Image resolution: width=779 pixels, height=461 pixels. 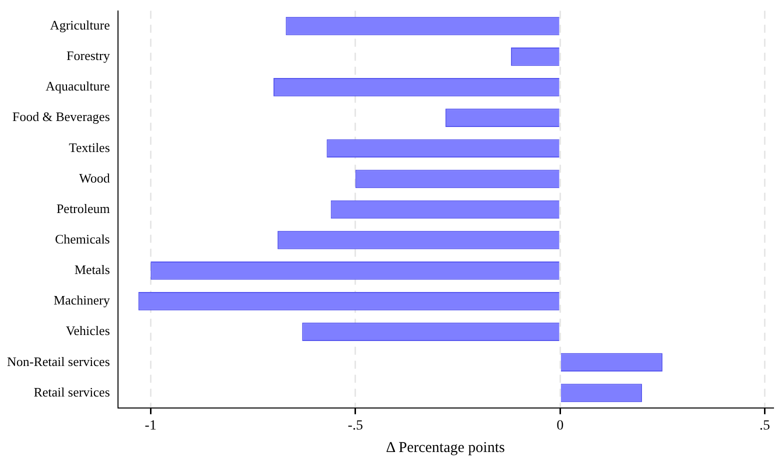 What do you see at coordinates (560, 426) in the screenshot?
I see `x-tick-label: 0` at bounding box center [560, 426].